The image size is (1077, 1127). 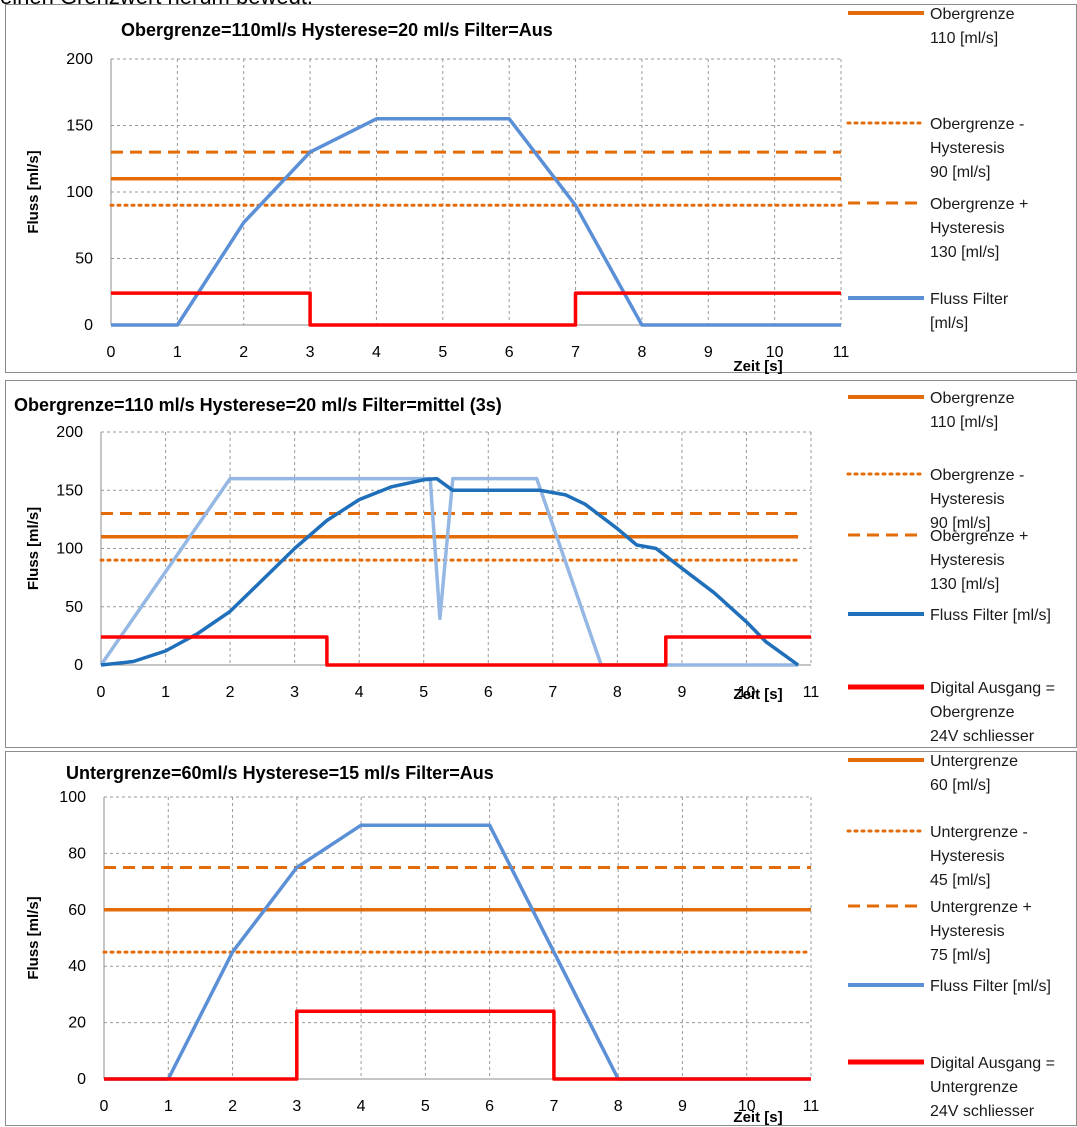 What do you see at coordinates (960, 785) in the screenshot?
I see `legend-label: 60 [ml/s]` at bounding box center [960, 785].